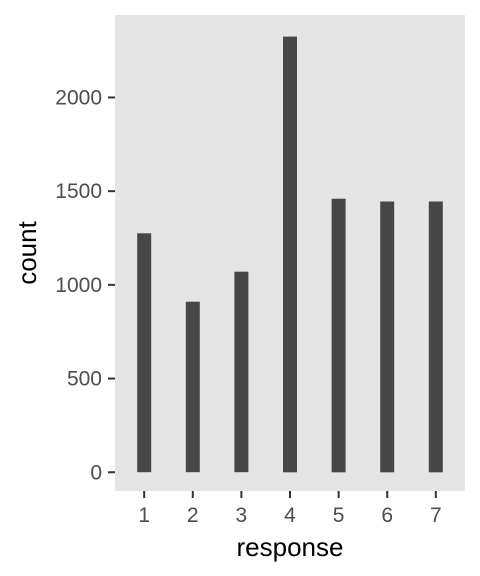 The width and height of the screenshot is (480, 576). I want to click on y-axis: 0 500 1000 1500 2000, so click(85, 285).